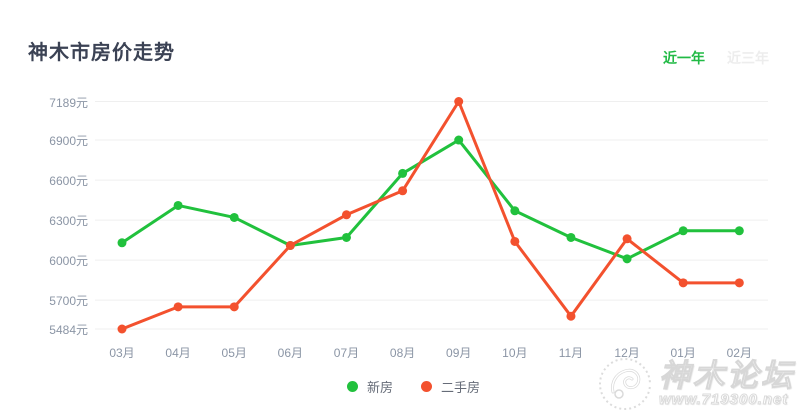 This screenshot has width=799, height=412. I want to click on x-axis-tick-label: 06月, so click(290, 353).